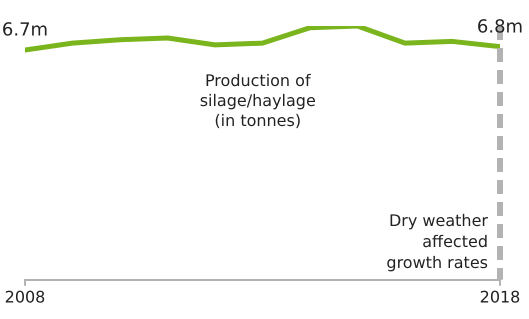 Image resolution: width=529 pixels, height=319 pixels. Describe the element at coordinates (258, 100) in the screenshot. I see `text: Production of silage/haylage (in tonnes)` at that location.